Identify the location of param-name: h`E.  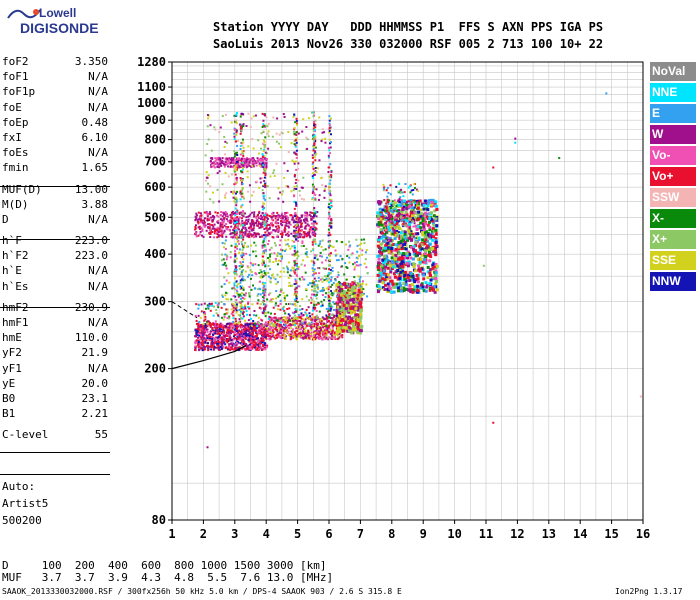
(12, 271).